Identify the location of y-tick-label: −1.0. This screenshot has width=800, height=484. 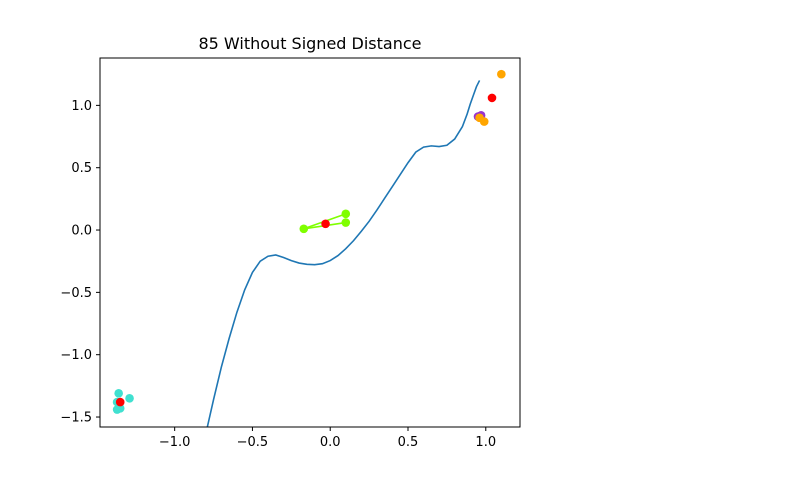
(76, 355).